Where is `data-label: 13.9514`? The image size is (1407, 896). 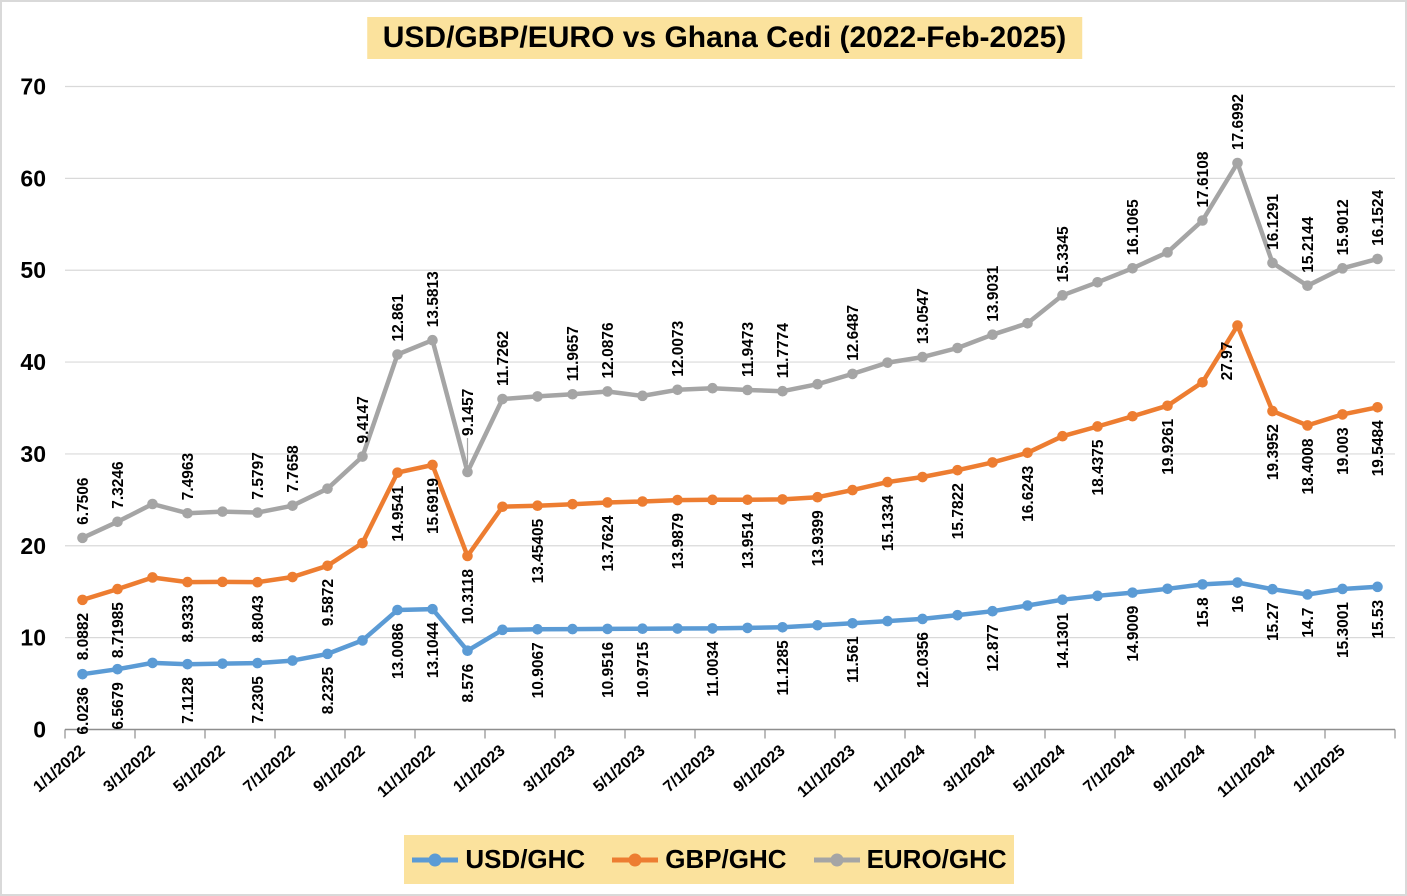
data-label: 13.9514 is located at coordinates (748, 540).